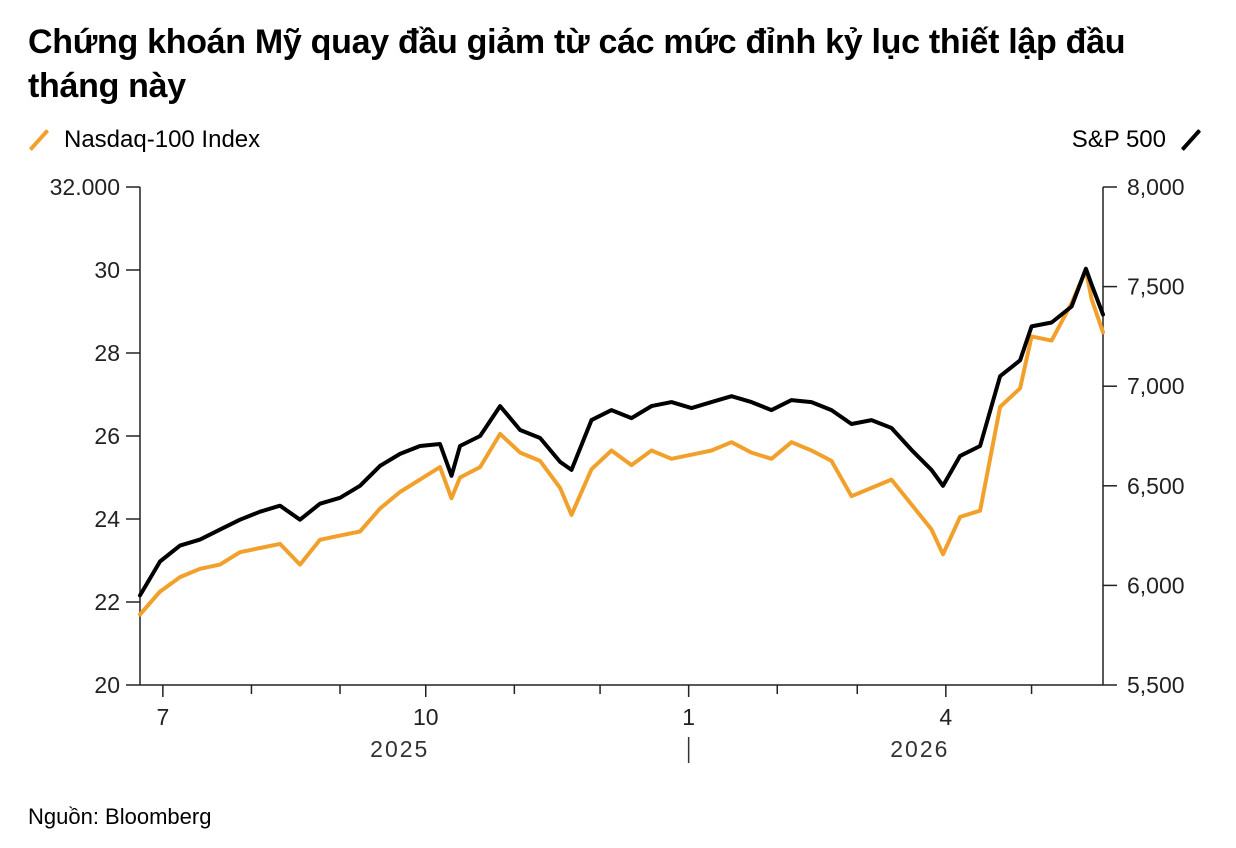  Describe the element at coordinates (1156, 685) in the screenshot. I see `y-right-tick-label: 5,500` at that location.